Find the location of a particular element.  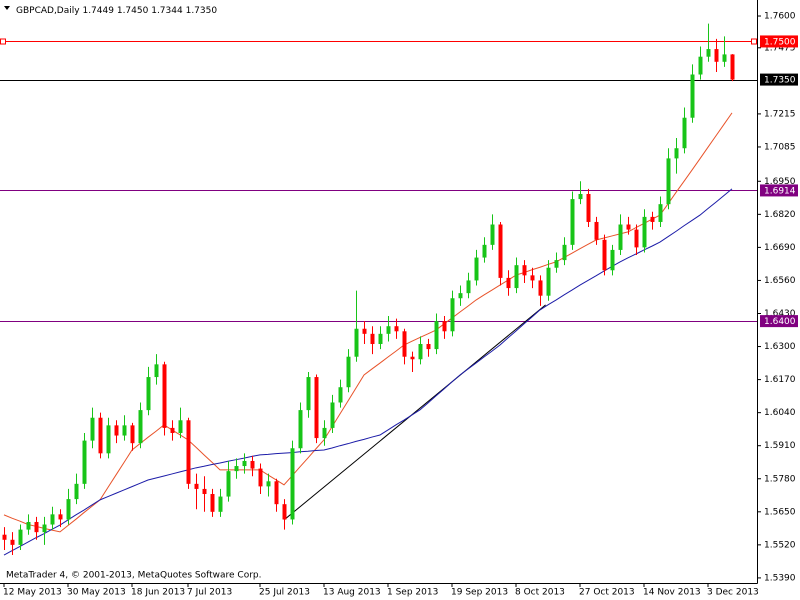

open-label: 1.7449 is located at coordinates (98, 11).